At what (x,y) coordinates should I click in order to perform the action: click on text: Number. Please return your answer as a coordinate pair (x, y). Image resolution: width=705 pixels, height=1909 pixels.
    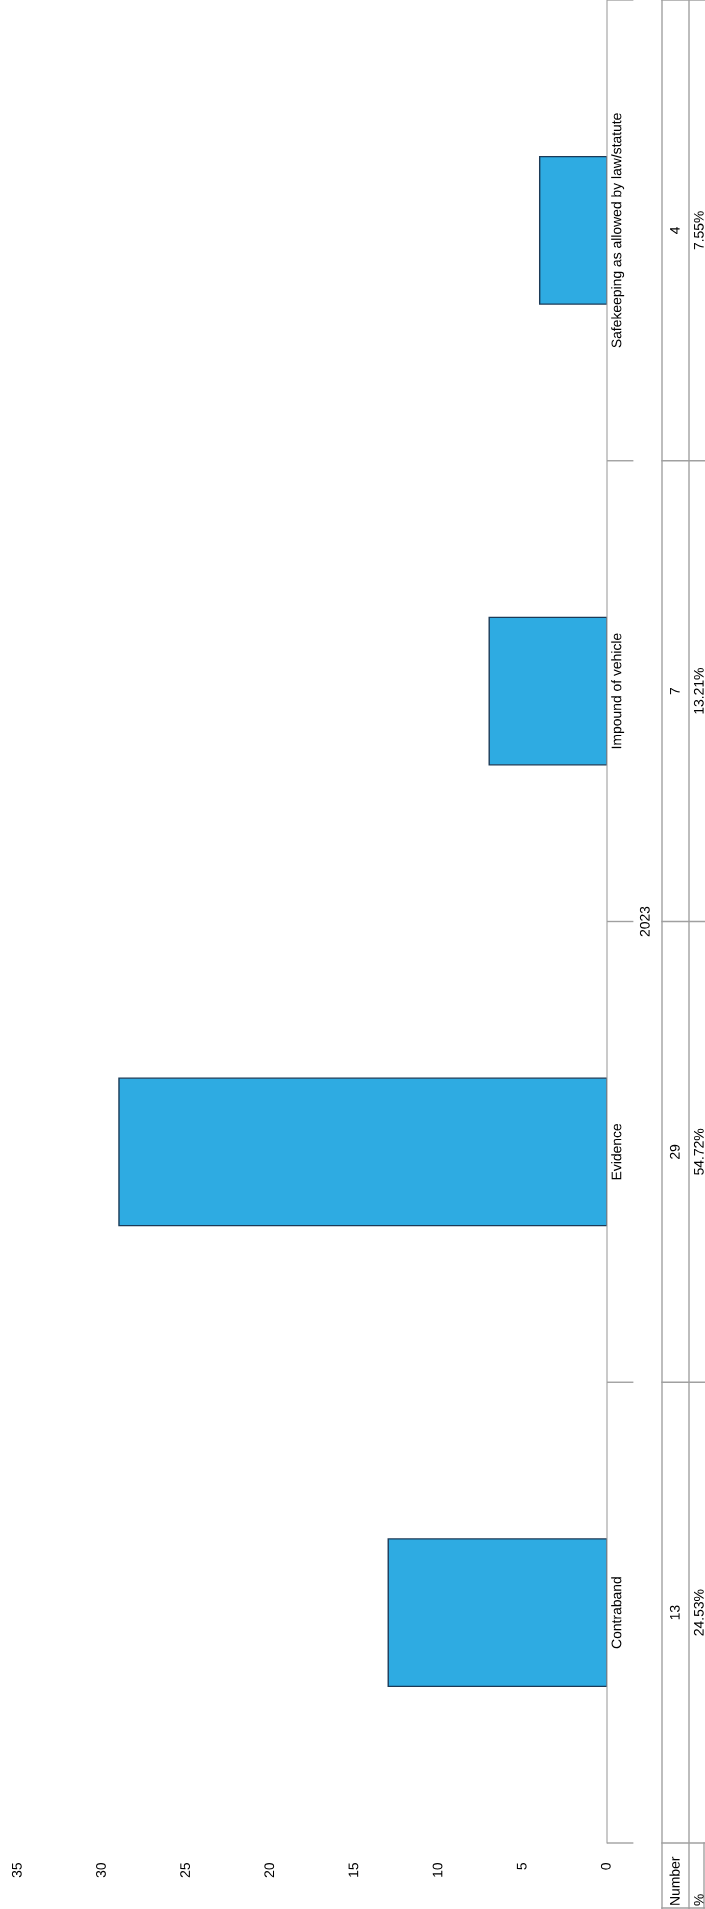
    Looking at the image, I should click on (674, 1880).